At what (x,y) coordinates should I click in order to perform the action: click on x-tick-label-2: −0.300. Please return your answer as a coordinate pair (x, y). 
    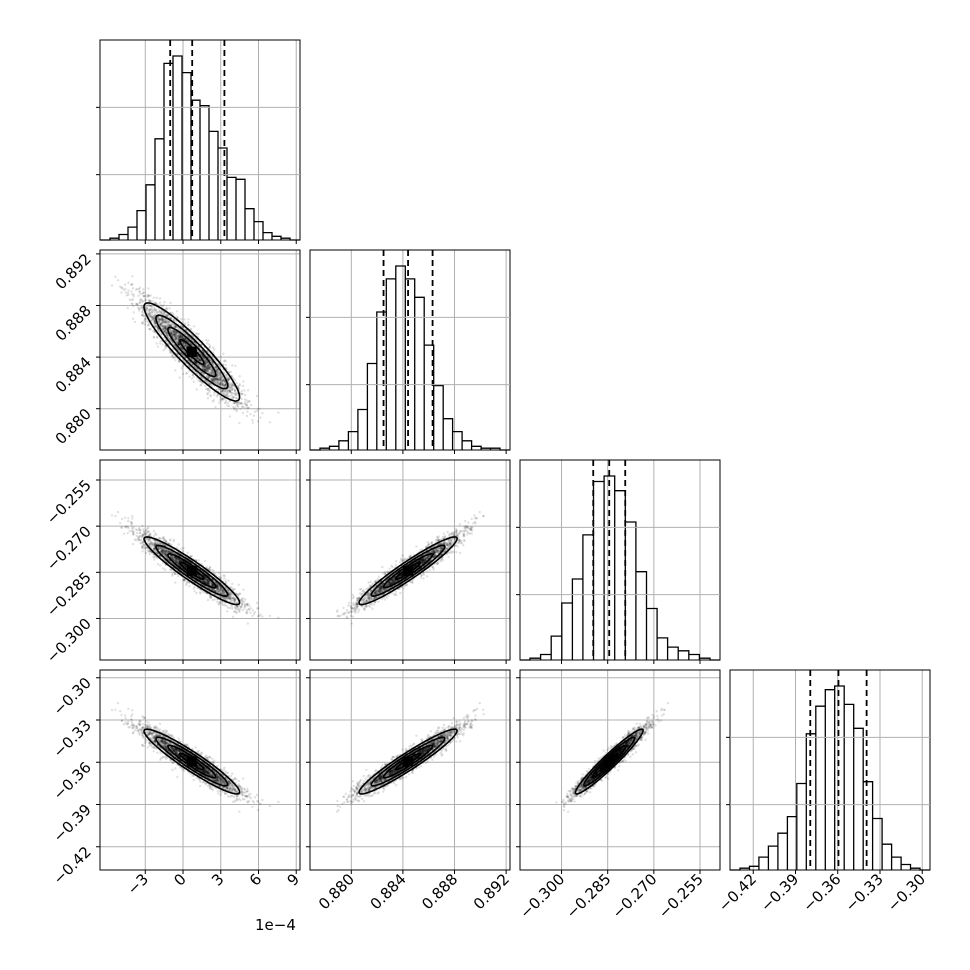
    Looking at the image, I should click on (542, 896).